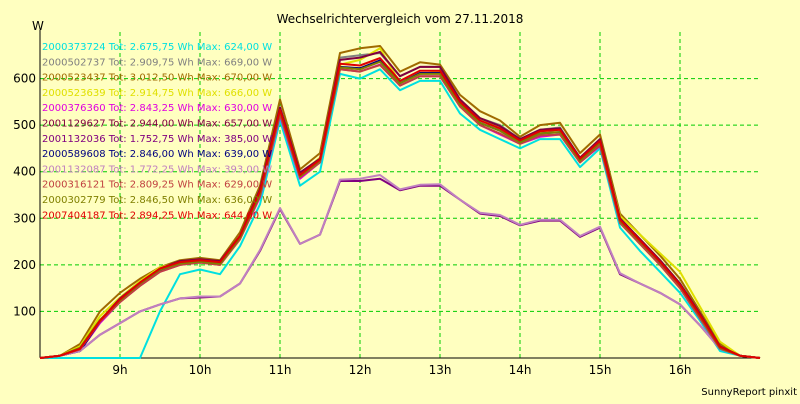 The height and width of the screenshot is (404, 800). What do you see at coordinates (680, 370) in the screenshot?
I see `x-tick-label: 16h` at bounding box center [680, 370].